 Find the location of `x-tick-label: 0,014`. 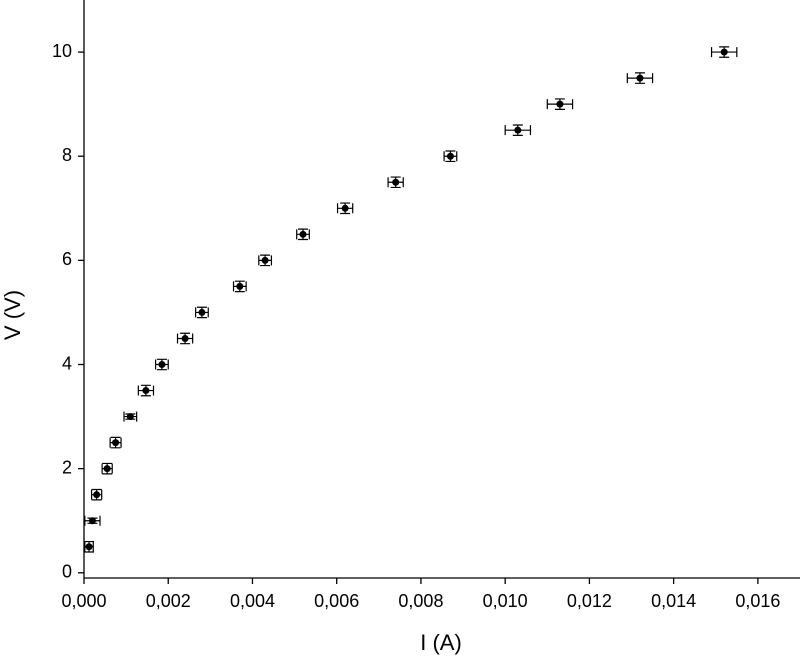

x-tick-label: 0,014 is located at coordinates (673, 601).